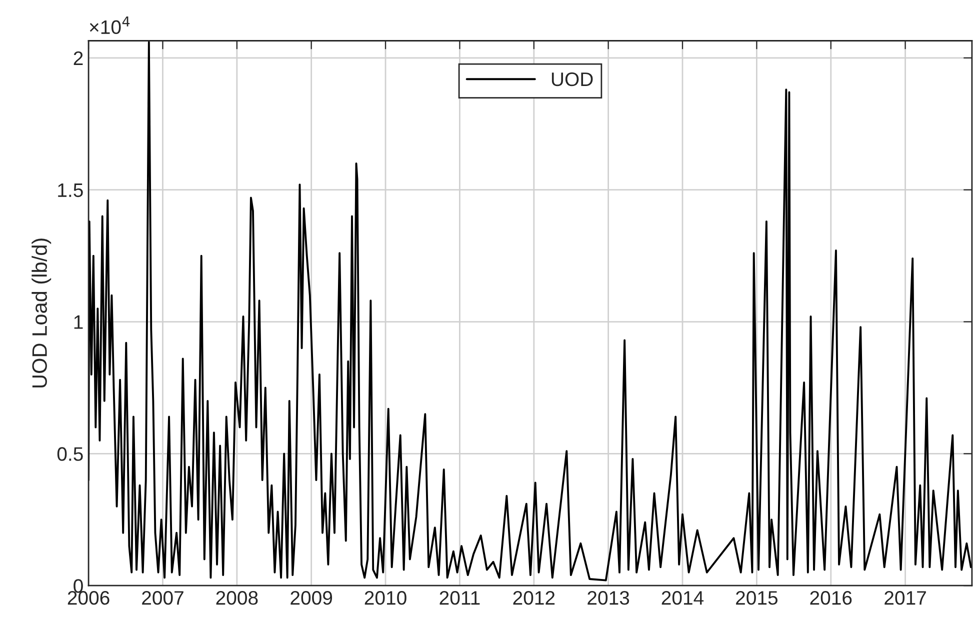 The width and height of the screenshot is (974, 627). Describe the element at coordinates (831, 597) in the screenshot. I see `x-tick-label: 2016` at that location.